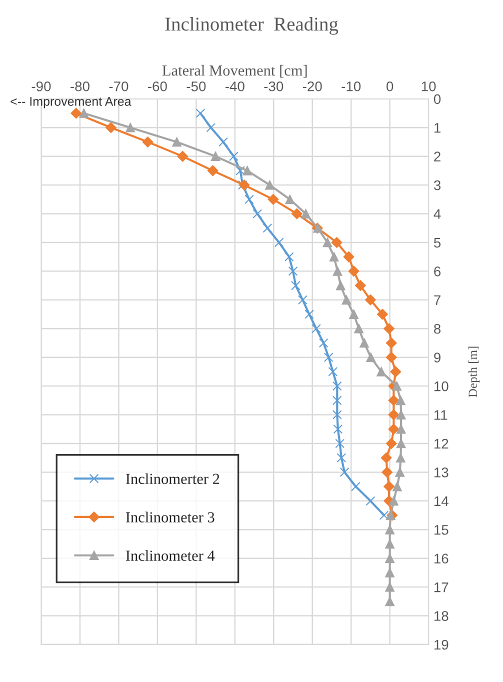 The width and height of the screenshot is (503, 682). I want to click on x-tick-label: -40, so click(234, 86).